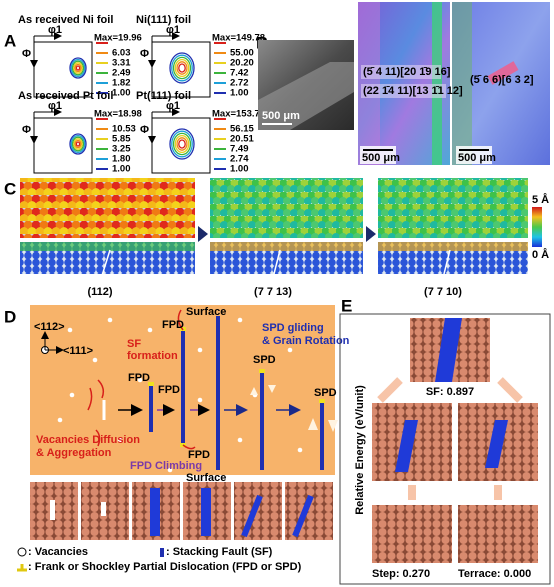 This screenshot has height=587, width=554. What do you see at coordinates (78, 351) in the screenshot?
I see `axis-label: <111>` at bounding box center [78, 351].